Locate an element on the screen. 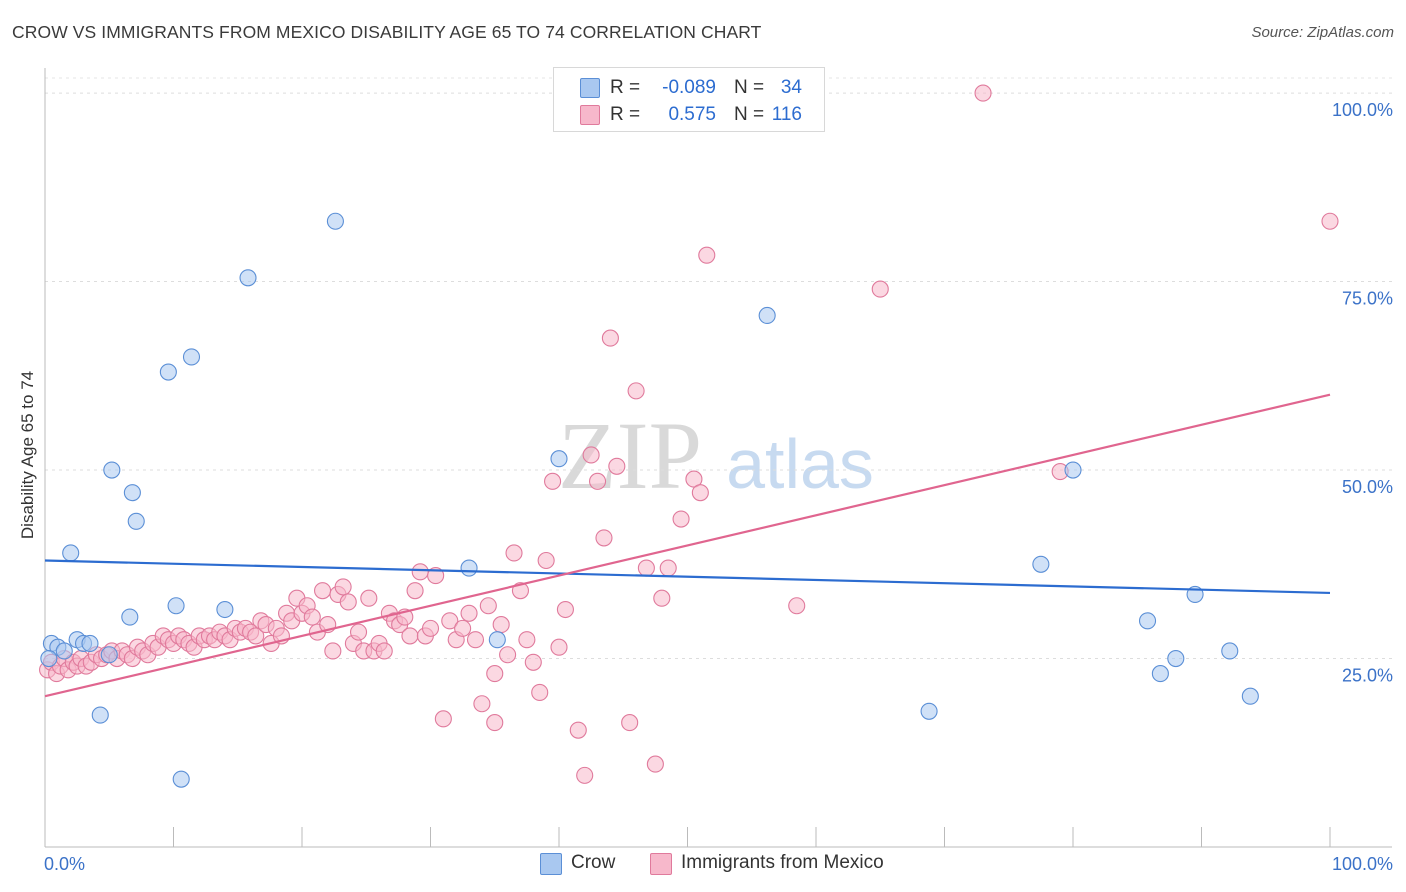 The height and width of the screenshot is (892, 1406). x-tick-label: 0.0% is located at coordinates (64, 864).